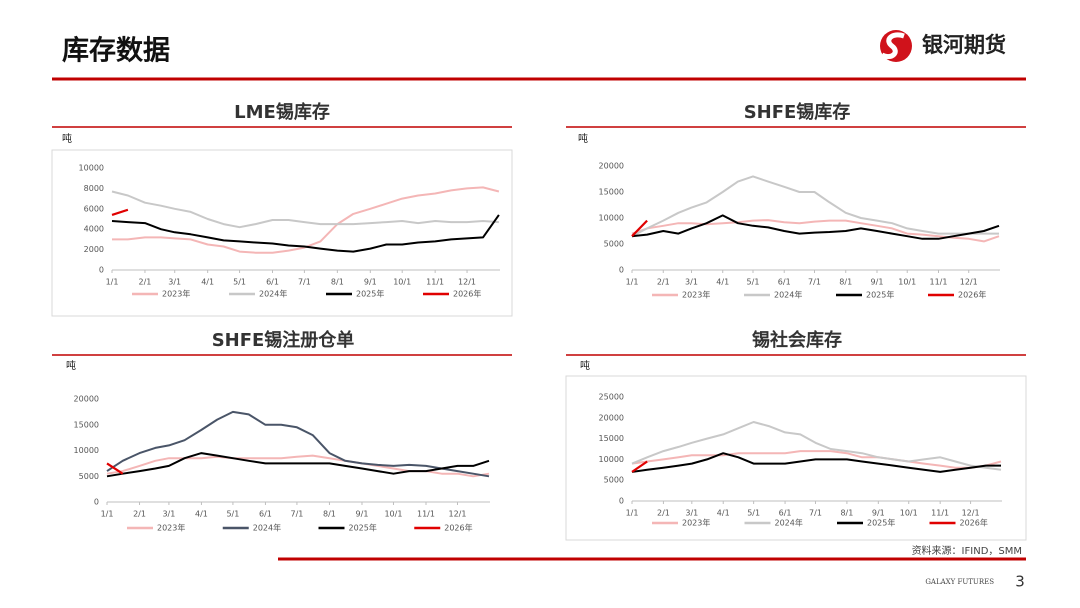 This screenshot has height=608, width=1080. What do you see at coordinates (611, 417) in the screenshot?
I see `y-tick-label: 20000` at bounding box center [611, 417].